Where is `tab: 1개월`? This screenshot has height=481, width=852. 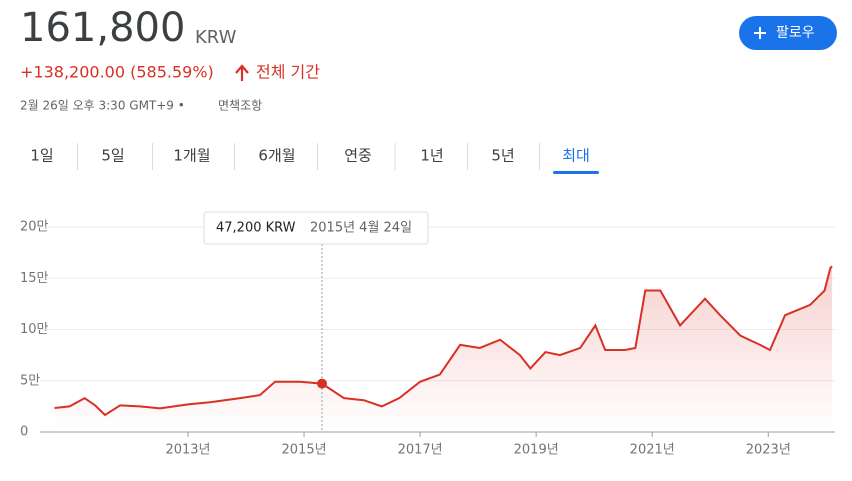
tab: 1개월 is located at coordinates (191, 156).